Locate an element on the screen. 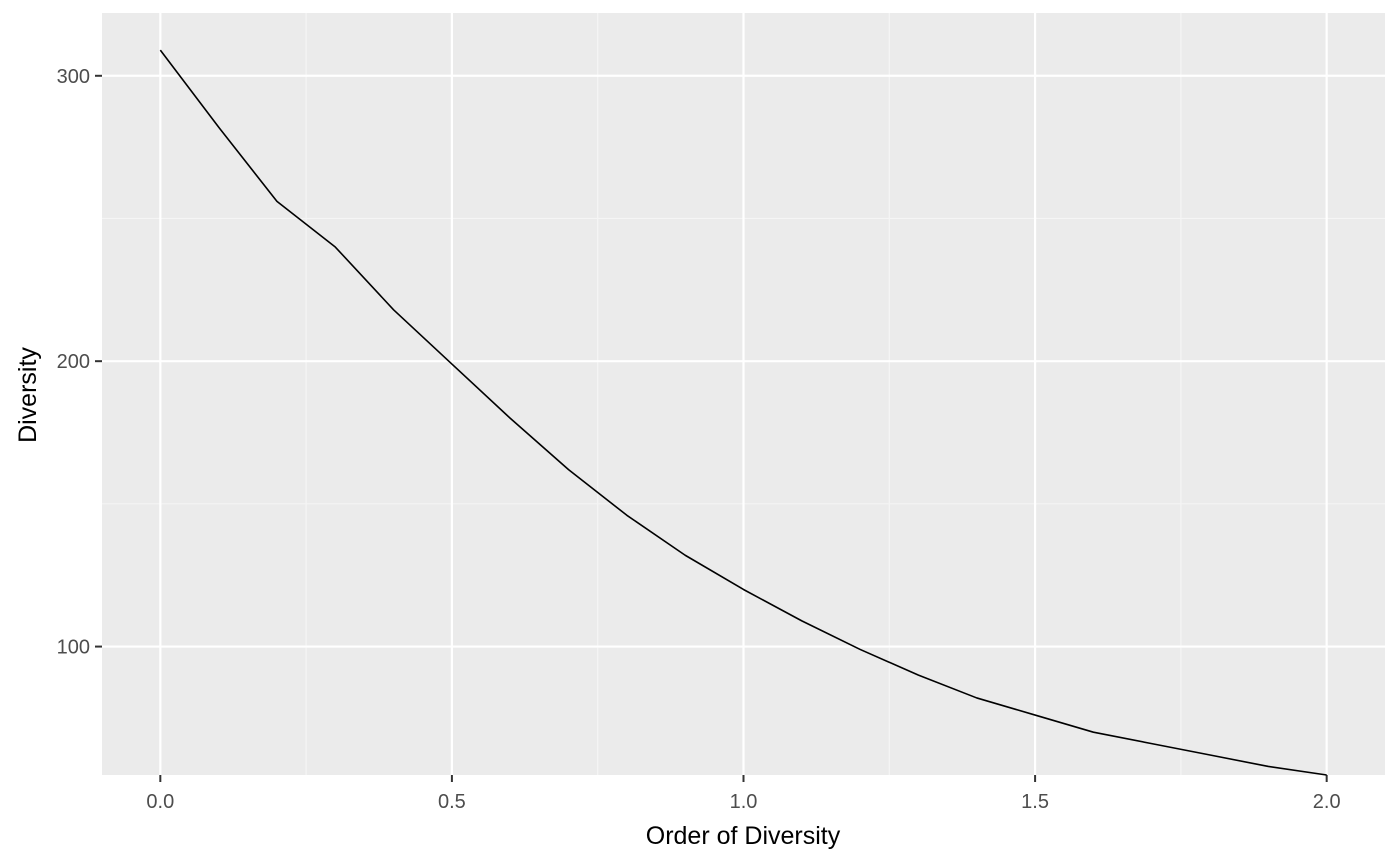 The image size is (1400, 865). x-tick-label: 0.5 is located at coordinates (452, 802).